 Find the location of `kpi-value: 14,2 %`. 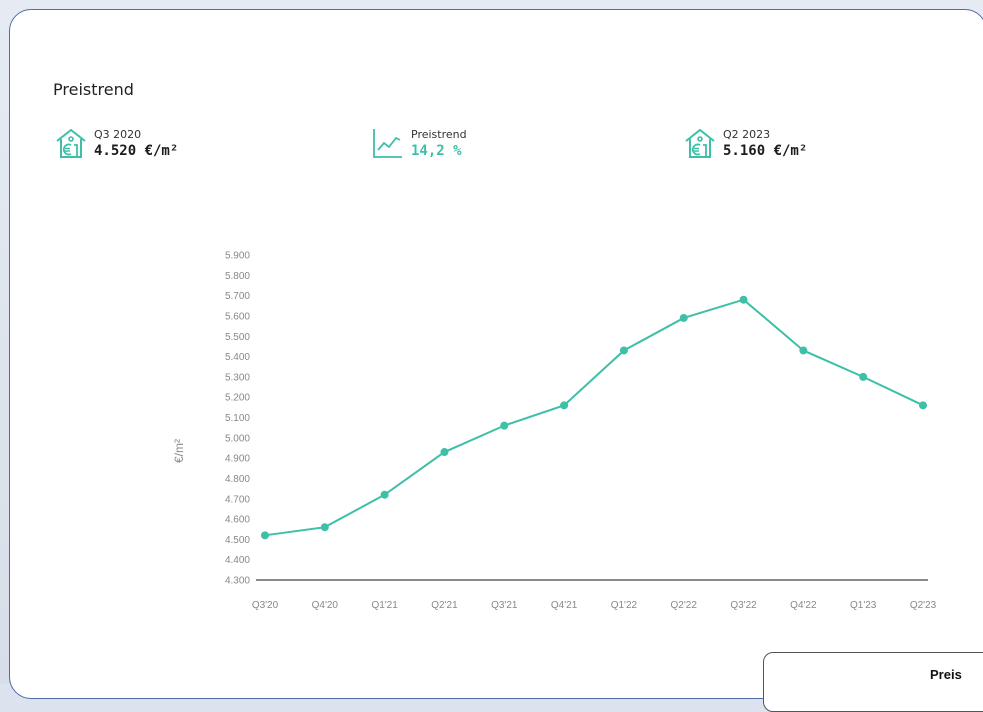

kpi-value: 14,2 % is located at coordinates (436, 151).